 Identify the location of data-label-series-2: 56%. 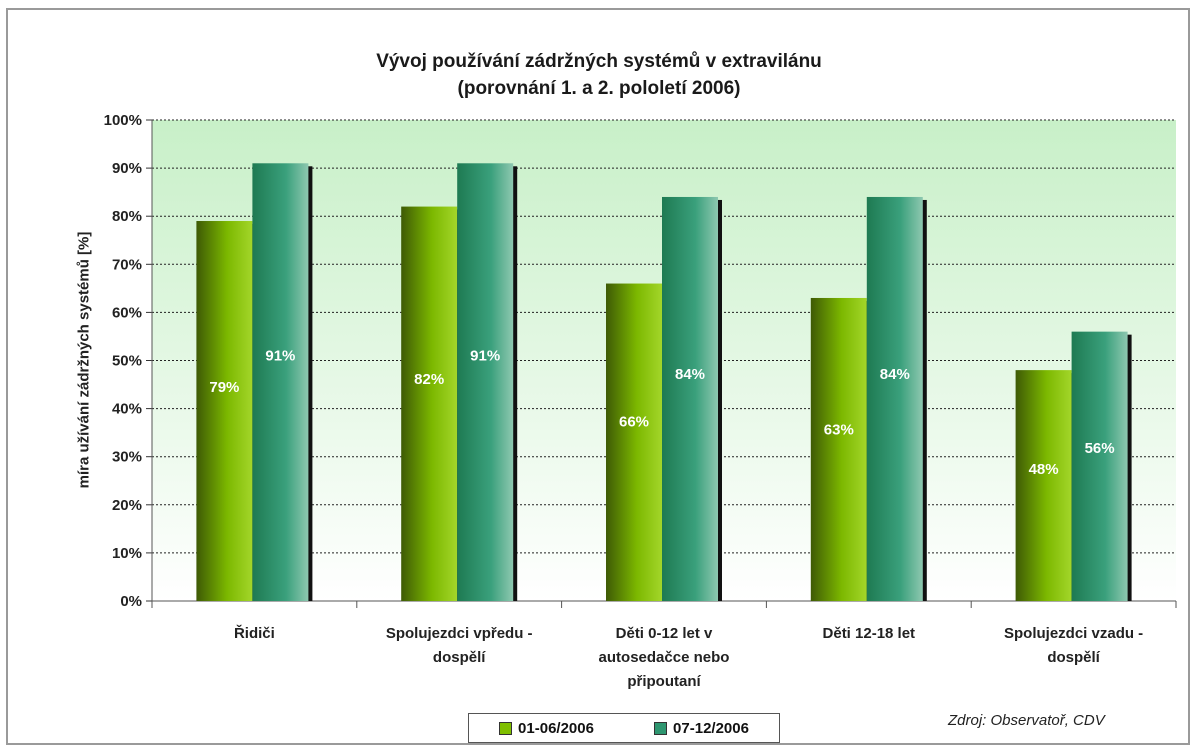
(1100, 448).